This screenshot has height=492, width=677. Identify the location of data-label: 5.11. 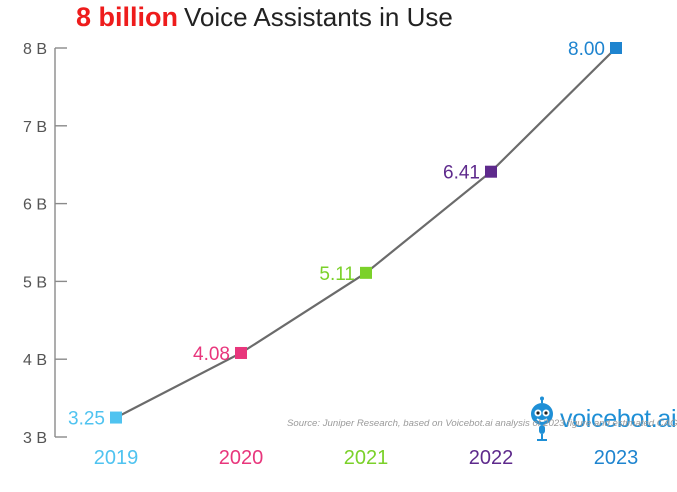
(337, 274).